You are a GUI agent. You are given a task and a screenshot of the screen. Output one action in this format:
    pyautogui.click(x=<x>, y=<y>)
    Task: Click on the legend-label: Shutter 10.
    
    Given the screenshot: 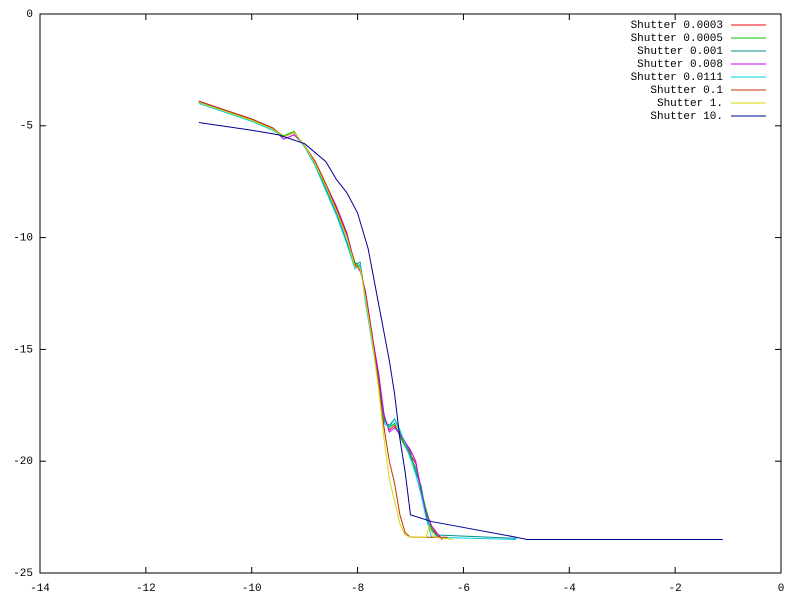 What is the action you would take?
    pyautogui.click(x=686, y=117)
    